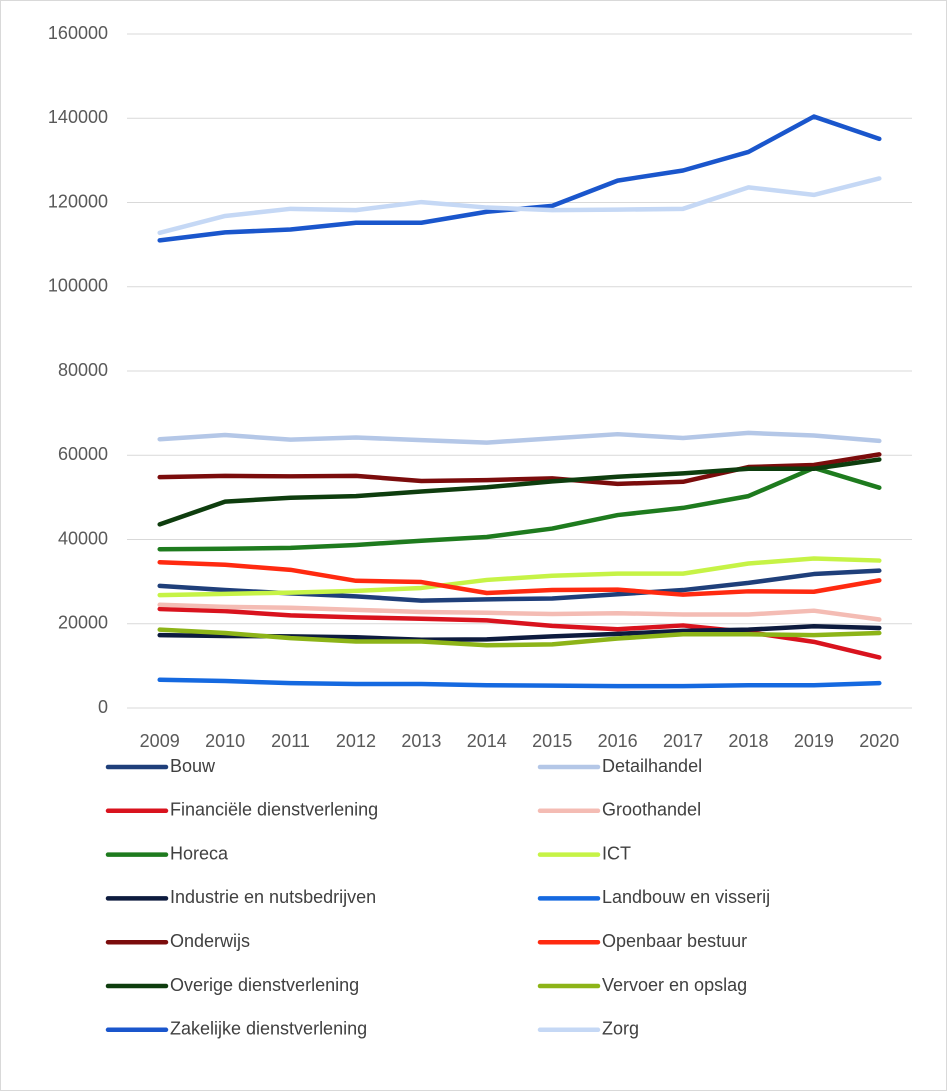 This screenshot has width=948, height=1092. What do you see at coordinates (193, 766) in the screenshot?
I see `legend-label: Bouw` at bounding box center [193, 766].